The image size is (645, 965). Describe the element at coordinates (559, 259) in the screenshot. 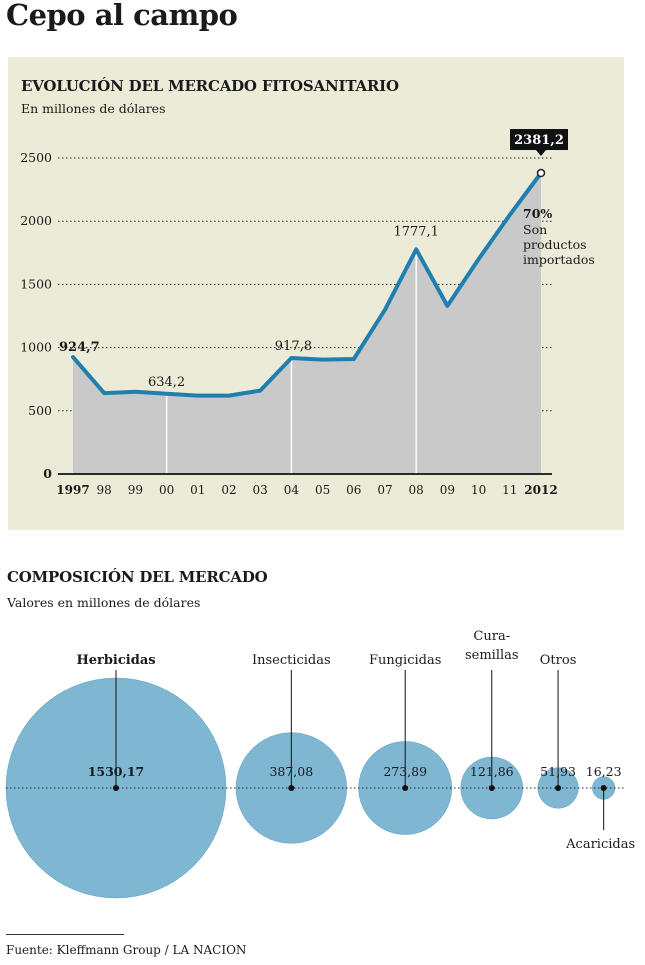

I see `annotation-text: importados` at that location.